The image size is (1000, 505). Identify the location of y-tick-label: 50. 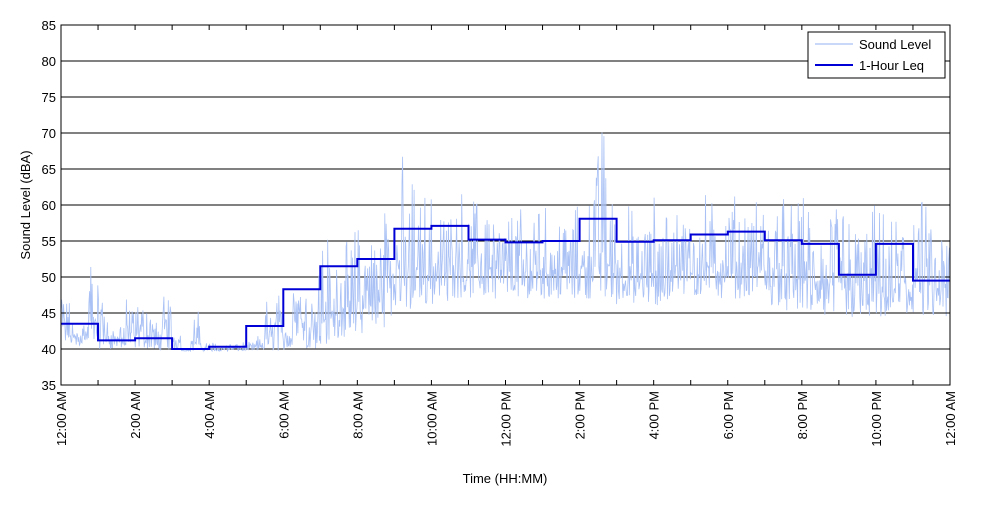
(49, 277).